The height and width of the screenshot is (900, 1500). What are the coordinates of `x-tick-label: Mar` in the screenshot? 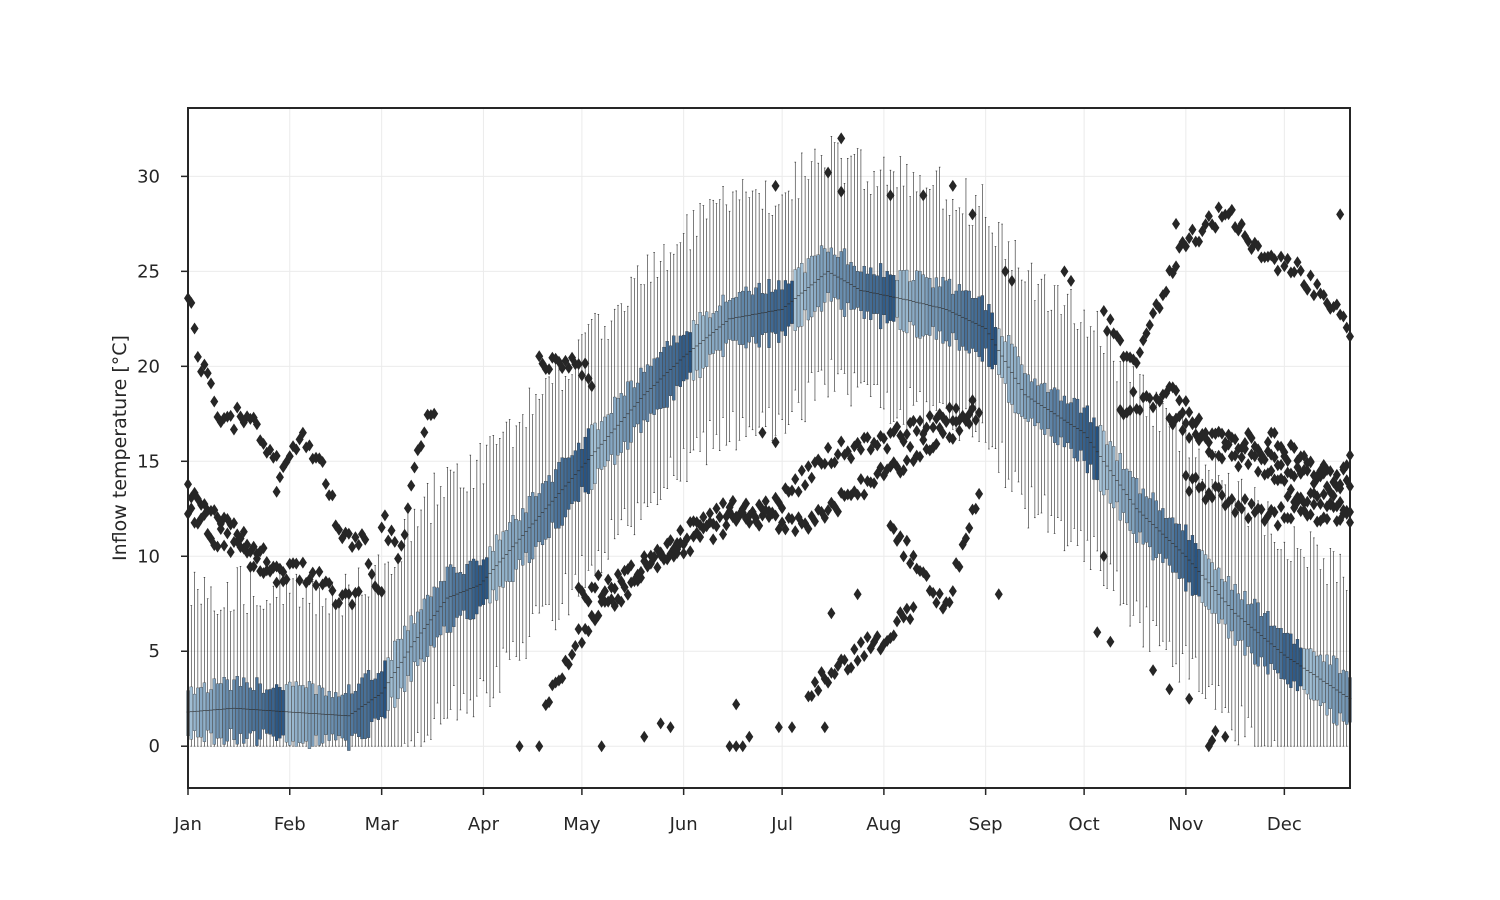 It's located at (382, 824).